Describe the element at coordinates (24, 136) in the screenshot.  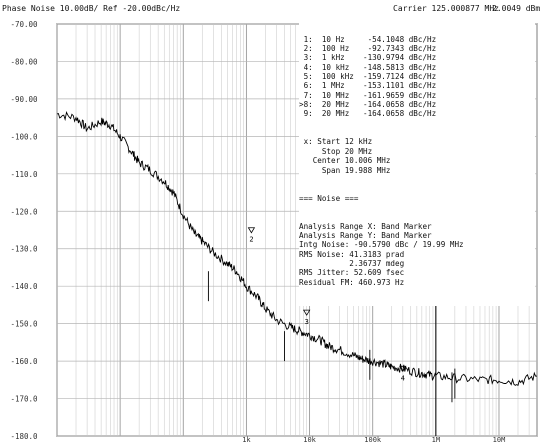
I see `y-tick-label: -100.0` at that location.